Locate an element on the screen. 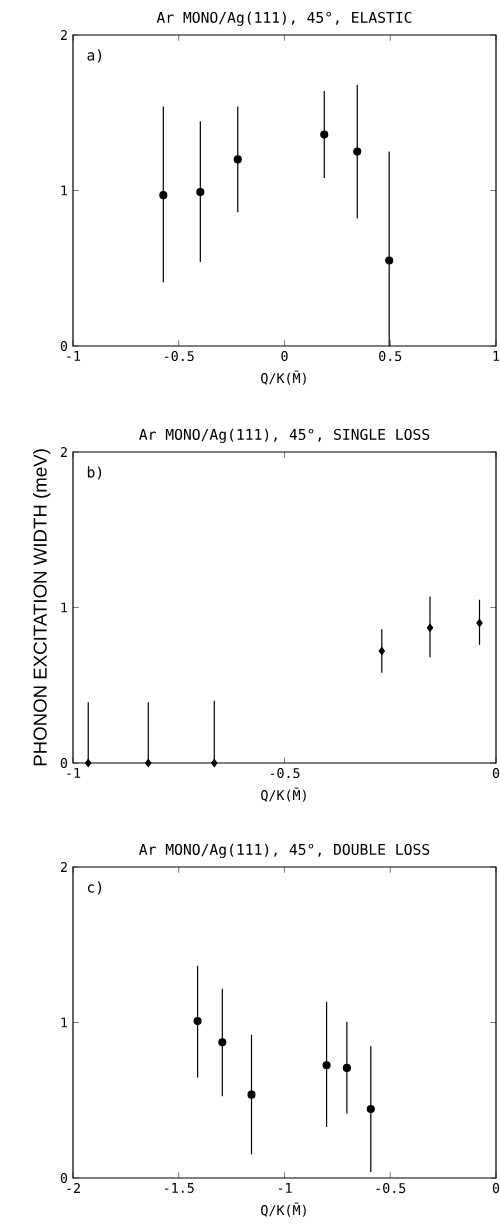 The height and width of the screenshot is (1231, 500). x-tick-label: -1.5 is located at coordinates (179, 1188).